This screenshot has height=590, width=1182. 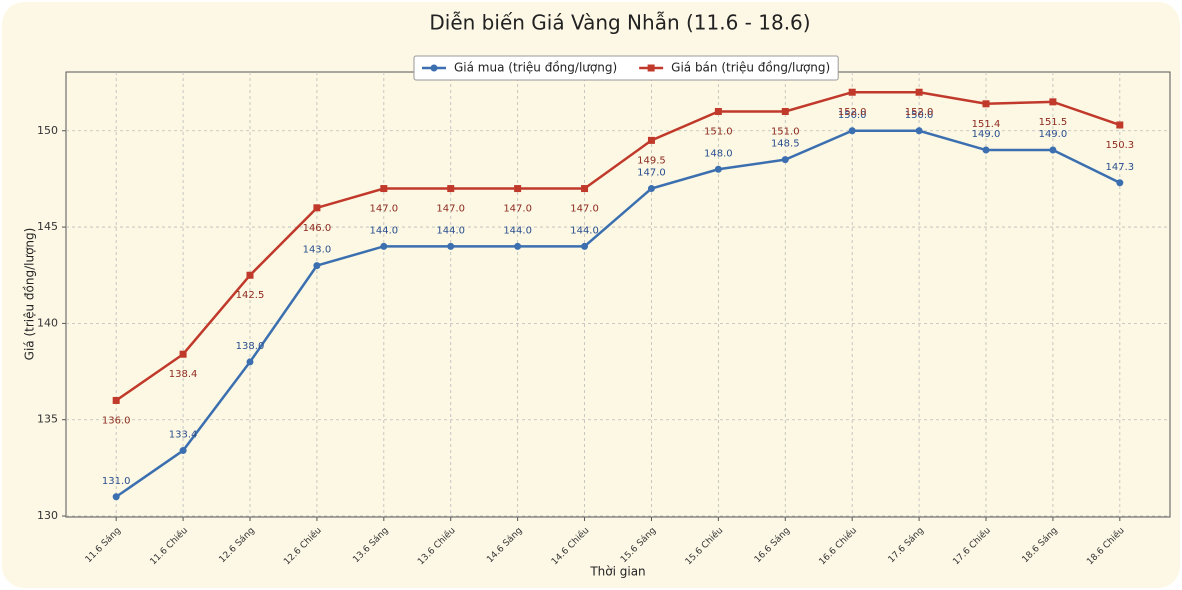 I want to click on value-label: 136.0, so click(x=116, y=420).